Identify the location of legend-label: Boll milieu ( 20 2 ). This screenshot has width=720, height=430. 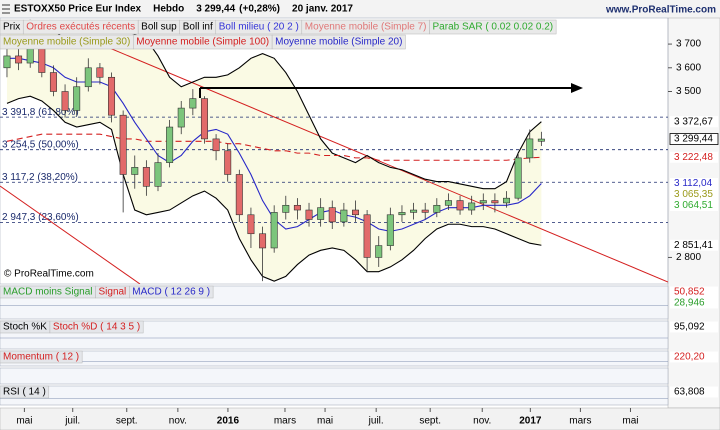
(259, 27).